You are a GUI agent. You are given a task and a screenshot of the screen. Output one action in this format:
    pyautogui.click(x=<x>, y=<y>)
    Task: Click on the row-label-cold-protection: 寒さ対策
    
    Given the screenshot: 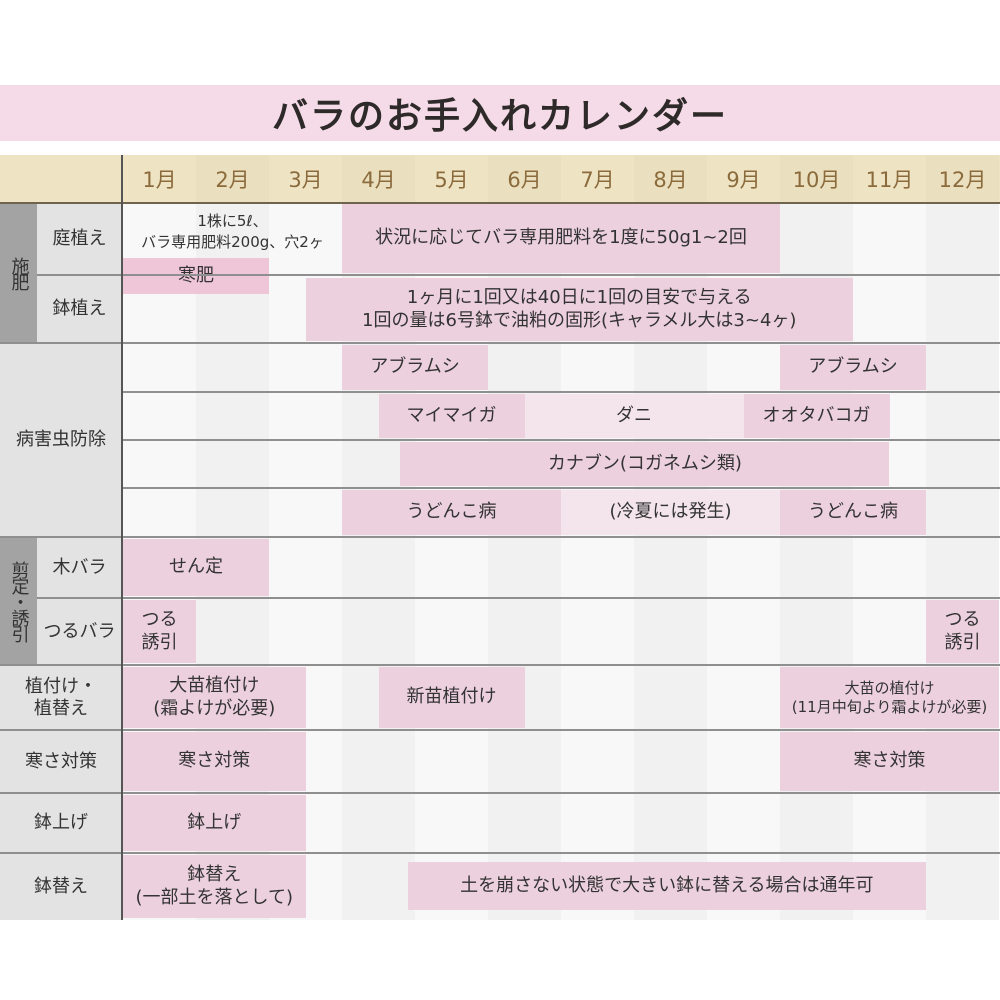 What is the action you would take?
    pyautogui.click(x=61, y=761)
    